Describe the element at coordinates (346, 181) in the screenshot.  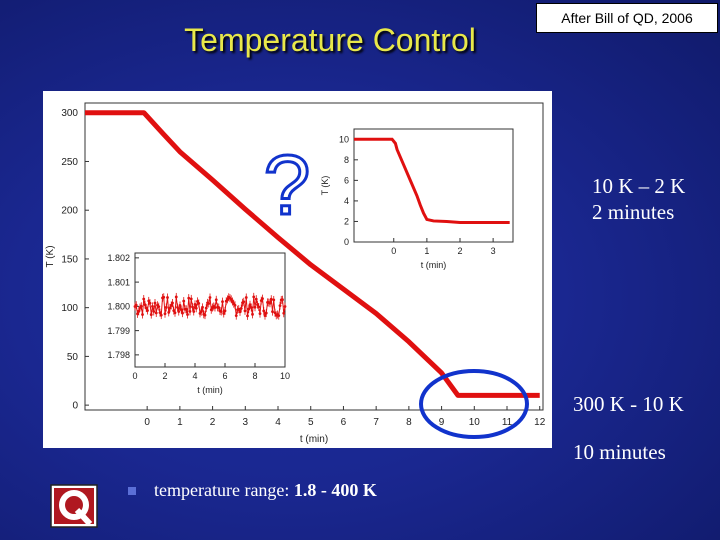
I see `inset-fast-ytick-label: 6` at that location.